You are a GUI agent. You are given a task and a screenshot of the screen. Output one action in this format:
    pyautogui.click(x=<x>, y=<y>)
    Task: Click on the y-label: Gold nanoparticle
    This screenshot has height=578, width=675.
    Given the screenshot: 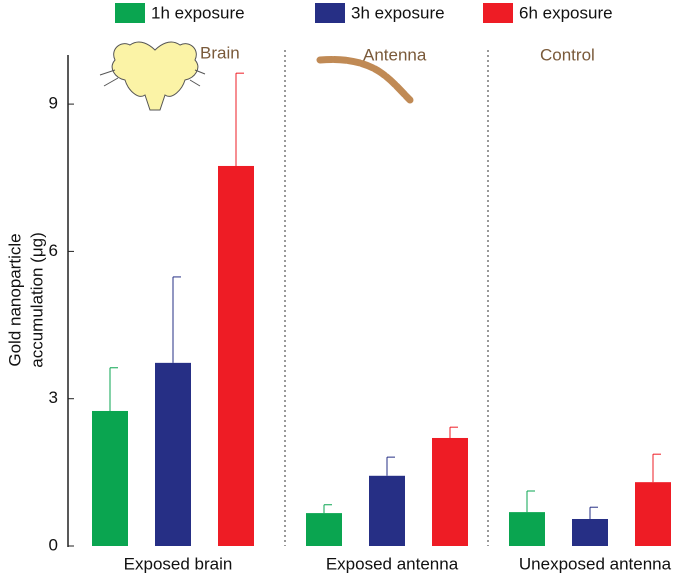 What is the action you would take?
    pyautogui.click(x=14, y=299)
    